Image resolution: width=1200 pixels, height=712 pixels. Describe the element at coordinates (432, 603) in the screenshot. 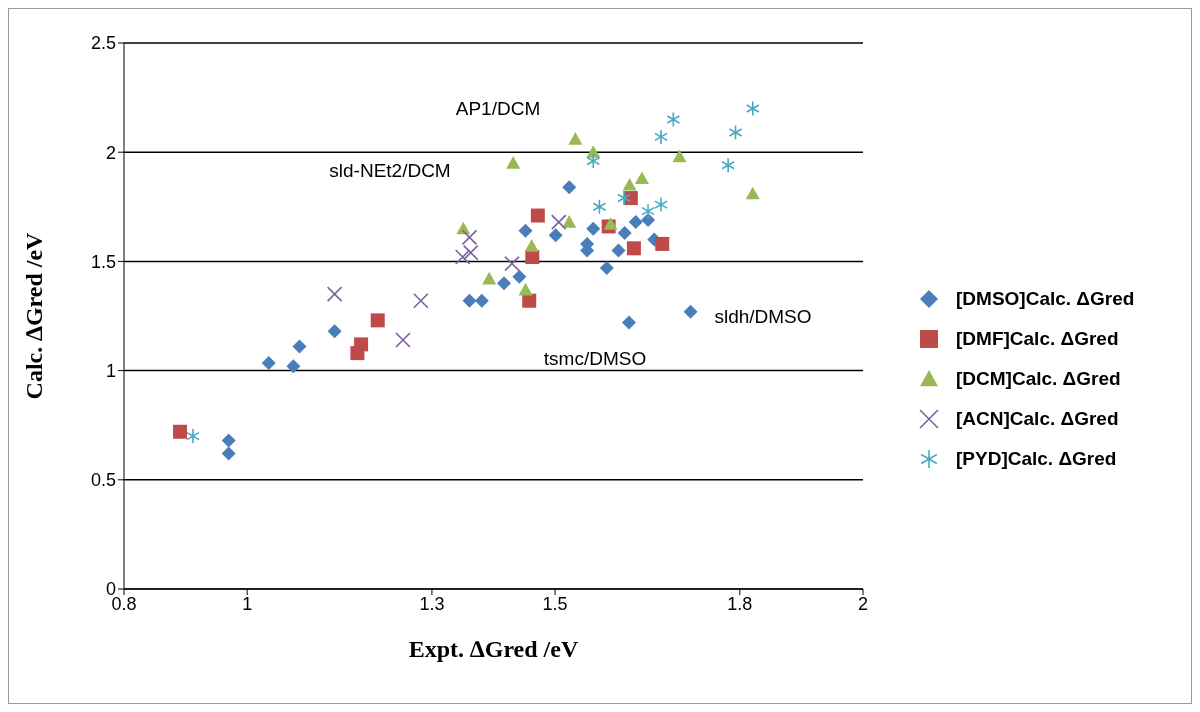

I see `x-tick-label: 1.3` at that location.